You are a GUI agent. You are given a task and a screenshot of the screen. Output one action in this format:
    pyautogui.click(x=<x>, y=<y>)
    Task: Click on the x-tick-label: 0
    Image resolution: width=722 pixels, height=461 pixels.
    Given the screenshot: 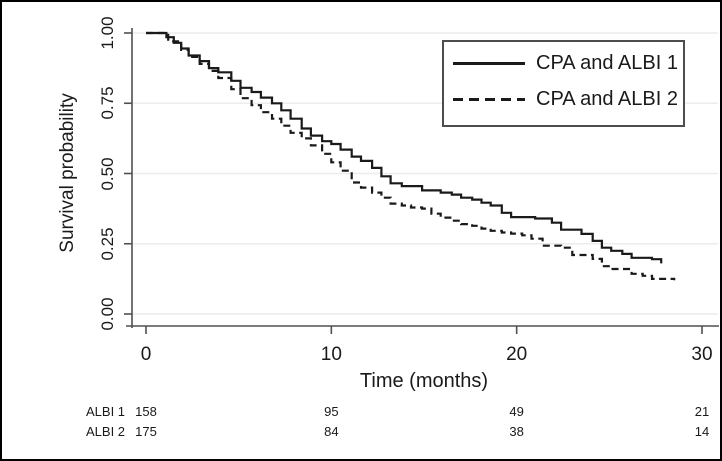 What is the action you would take?
    pyautogui.click(x=146, y=354)
    